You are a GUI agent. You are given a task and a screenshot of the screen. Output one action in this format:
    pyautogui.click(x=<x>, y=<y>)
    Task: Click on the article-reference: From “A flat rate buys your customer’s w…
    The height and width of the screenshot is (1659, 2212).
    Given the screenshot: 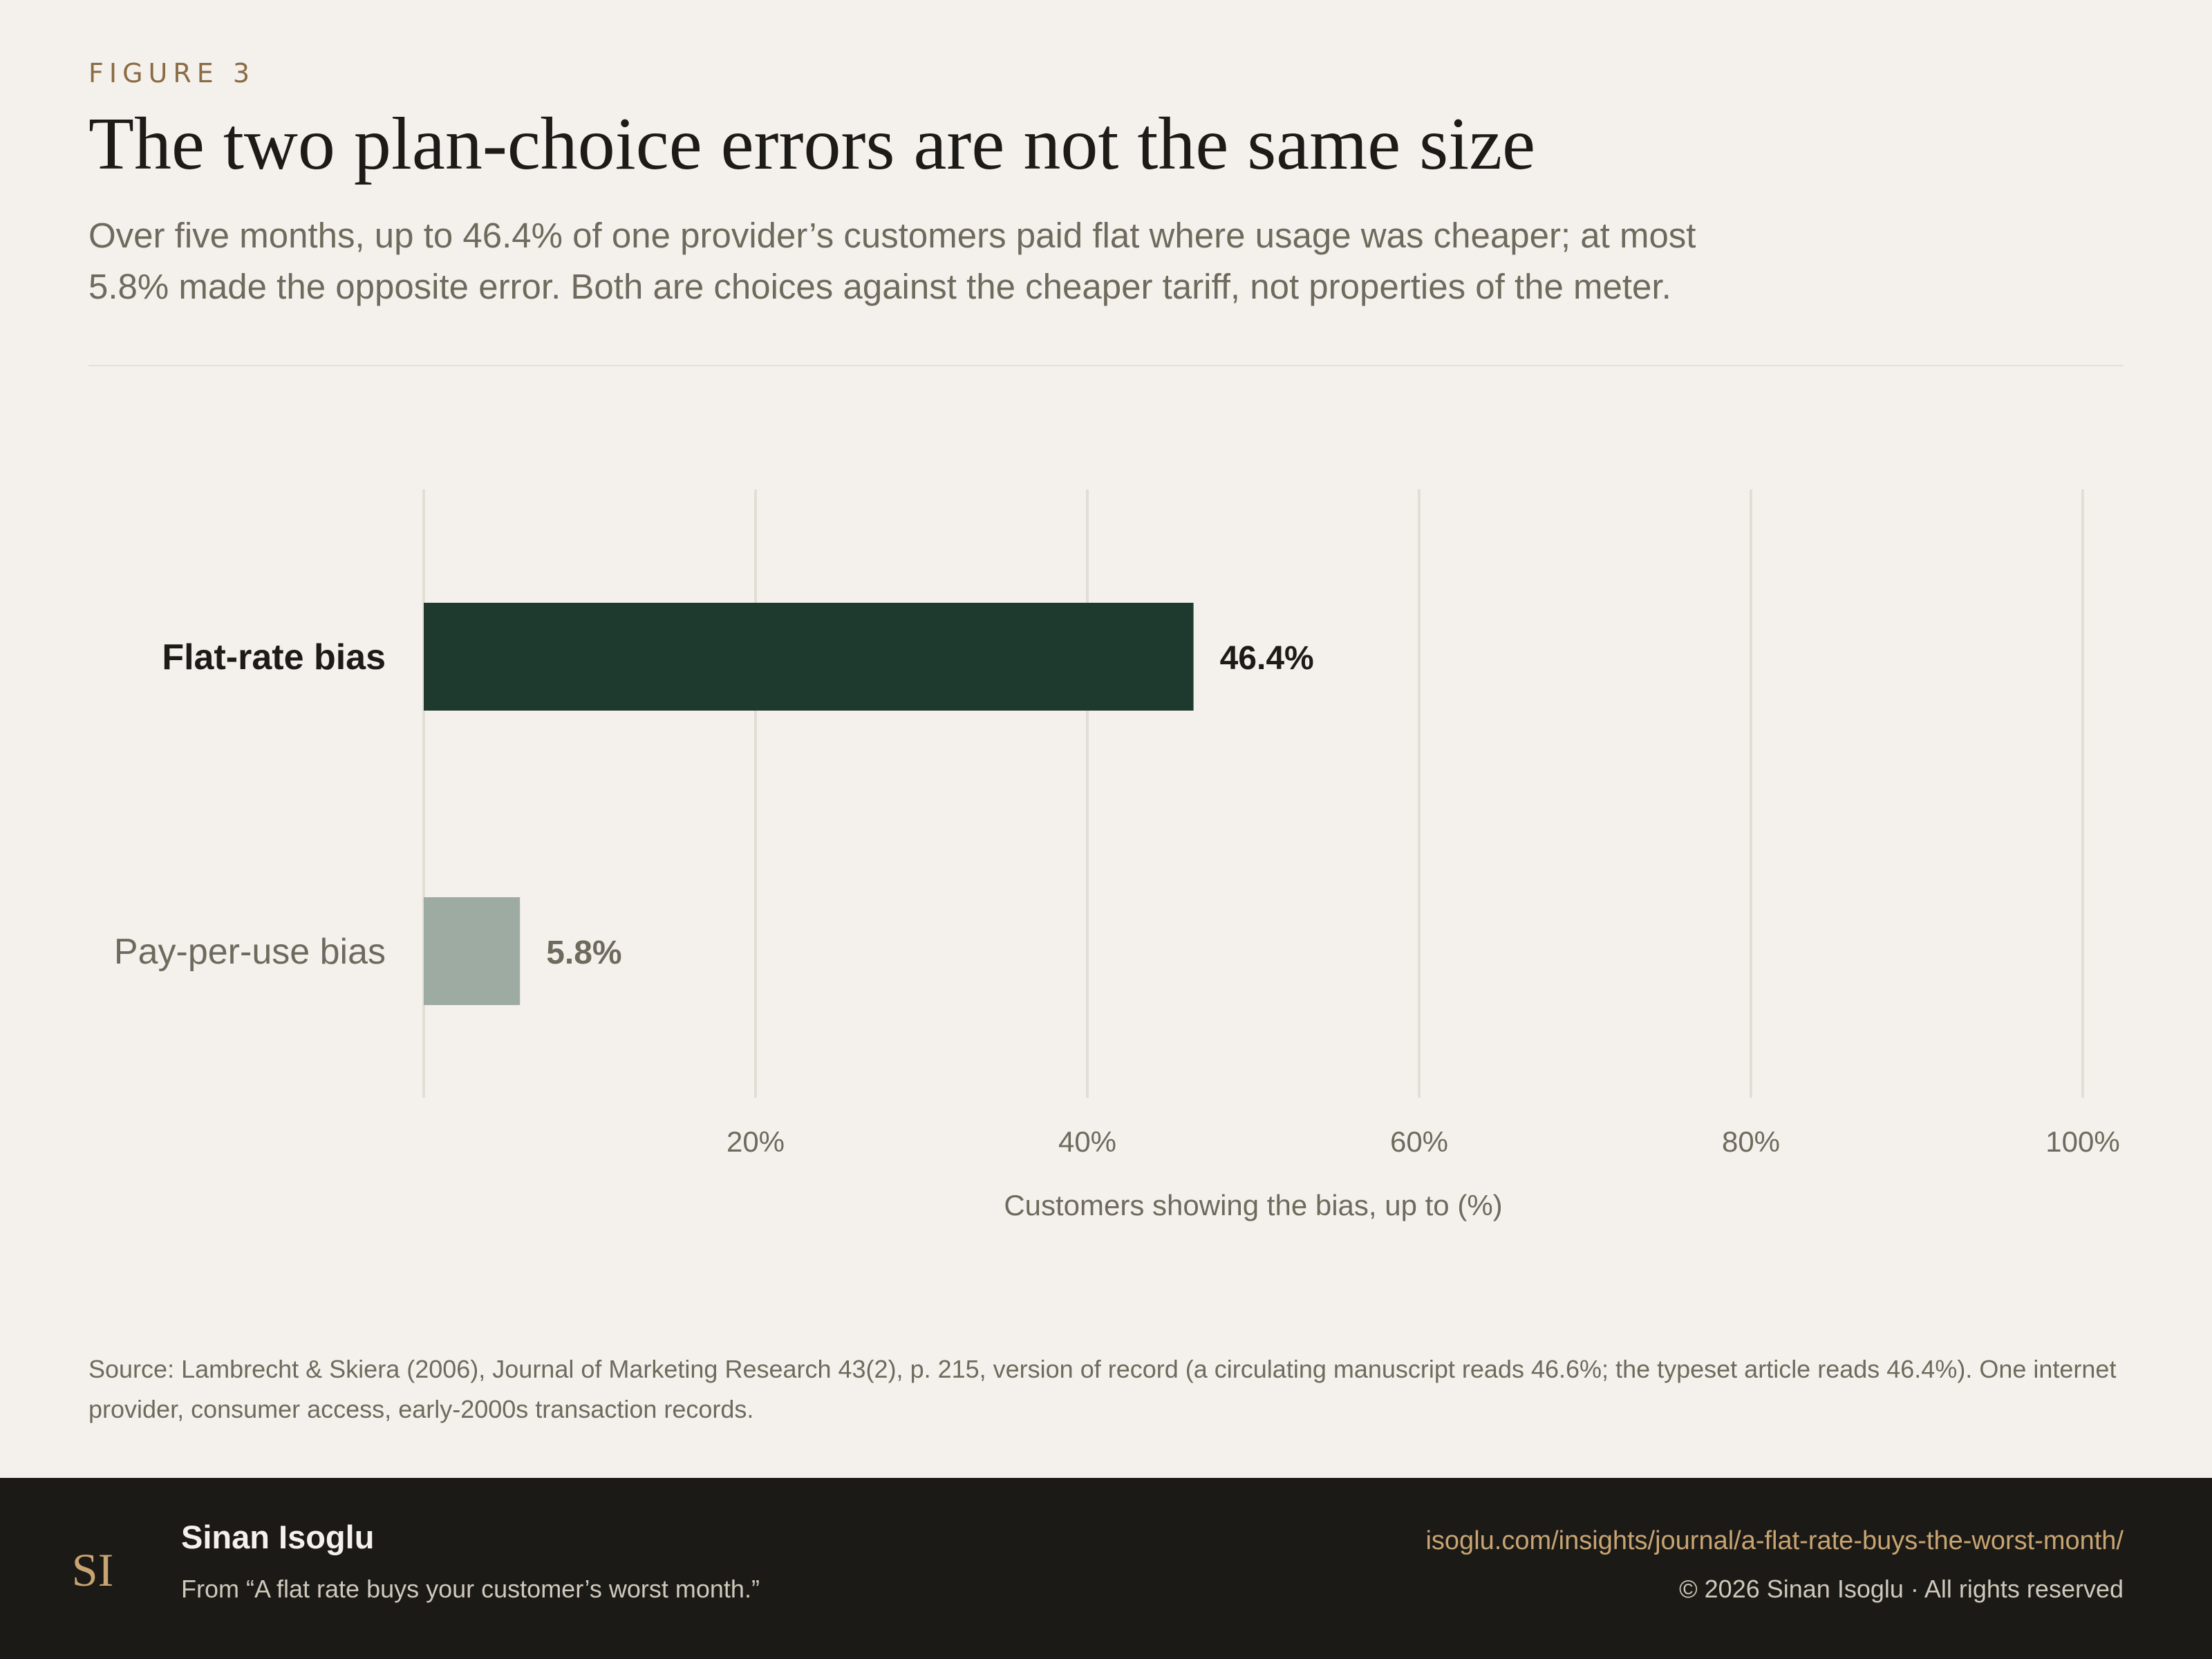 What is the action you would take?
    pyautogui.click(x=470, y=1589)
    